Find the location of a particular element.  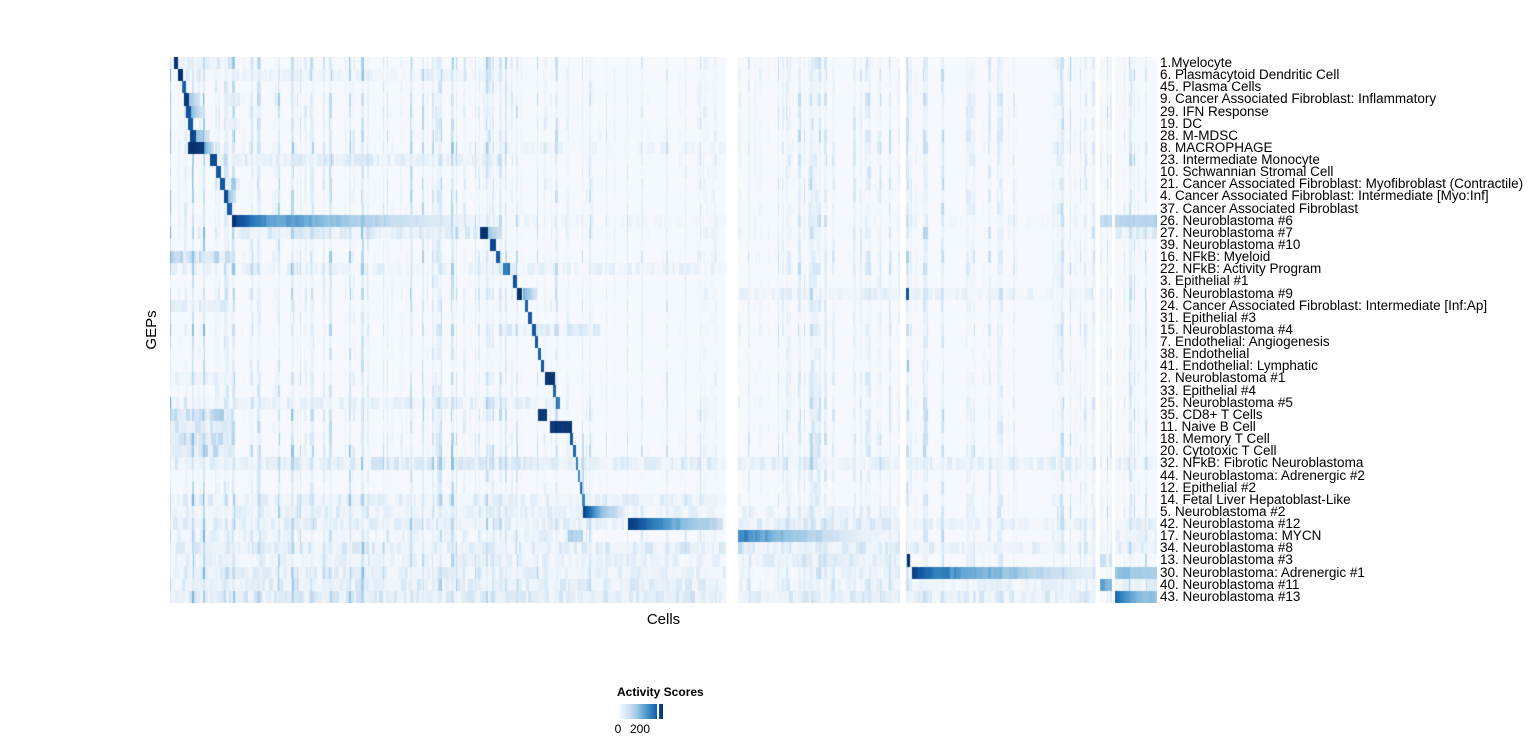

gep-row-label: 35. CD8+ T Cells is located at coordinates (1211, 414).